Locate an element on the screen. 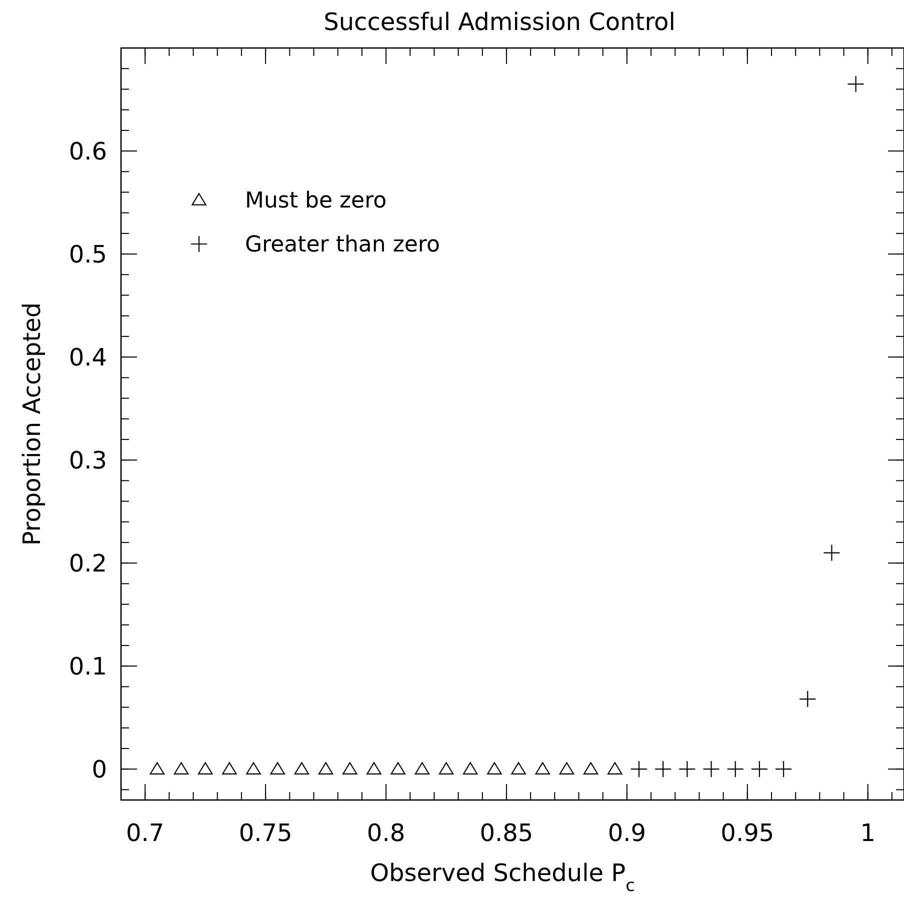 The image size is (904, 903). x-tick-label: 0.75 is located at coordinates (265, 833).